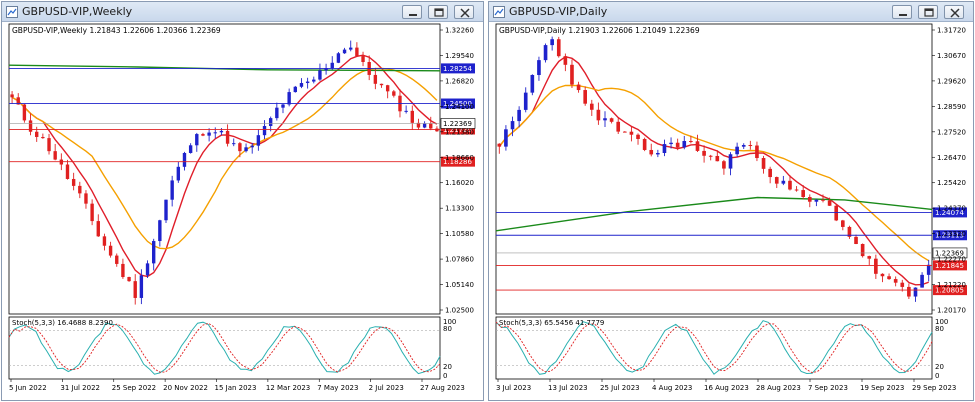  What do you see at coordinates (459, 158) in the screenshot?
I see `price-axis-label: 1.18660` at bounding box center [459, 158].